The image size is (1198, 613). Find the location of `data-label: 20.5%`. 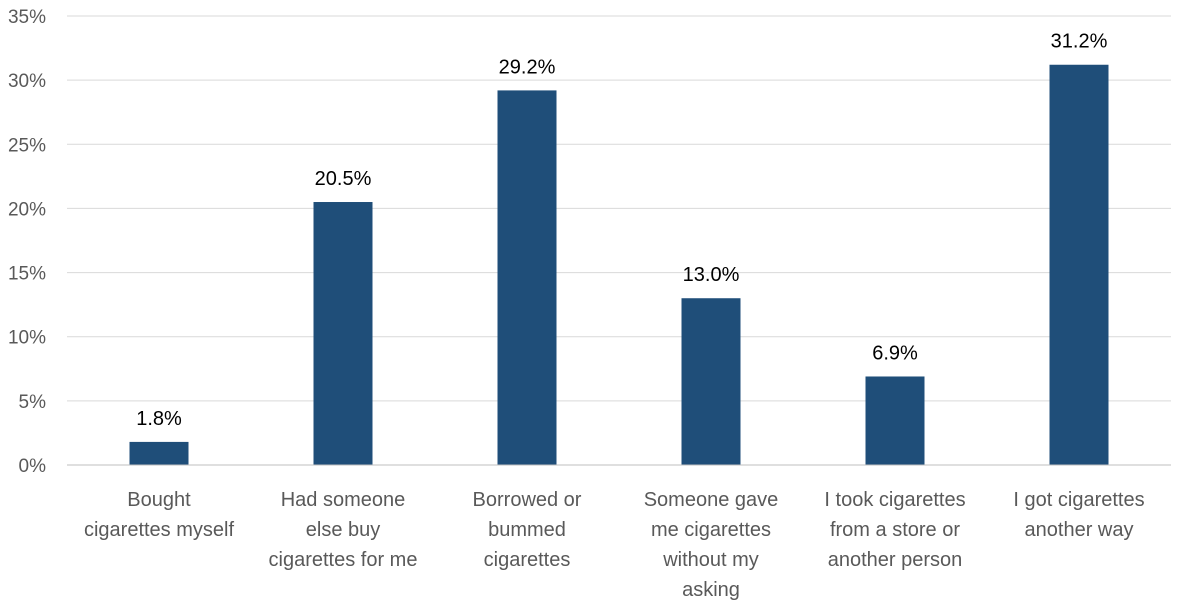

data-label: 20.5% is located at coordinates (343, 179).